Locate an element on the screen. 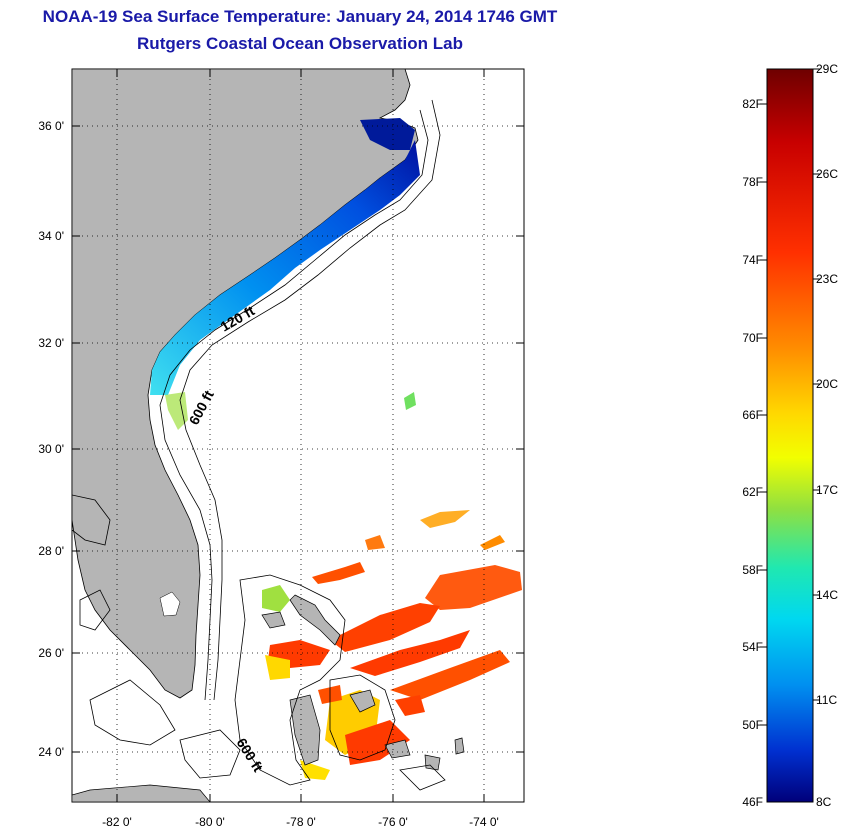 This screenshot has width=841, height=832. colorbar-fahrenheit-labels: 82F 78F 74F 70F 66F 62F 58F 54F 50F 46F is located at coordinates (752, 453).